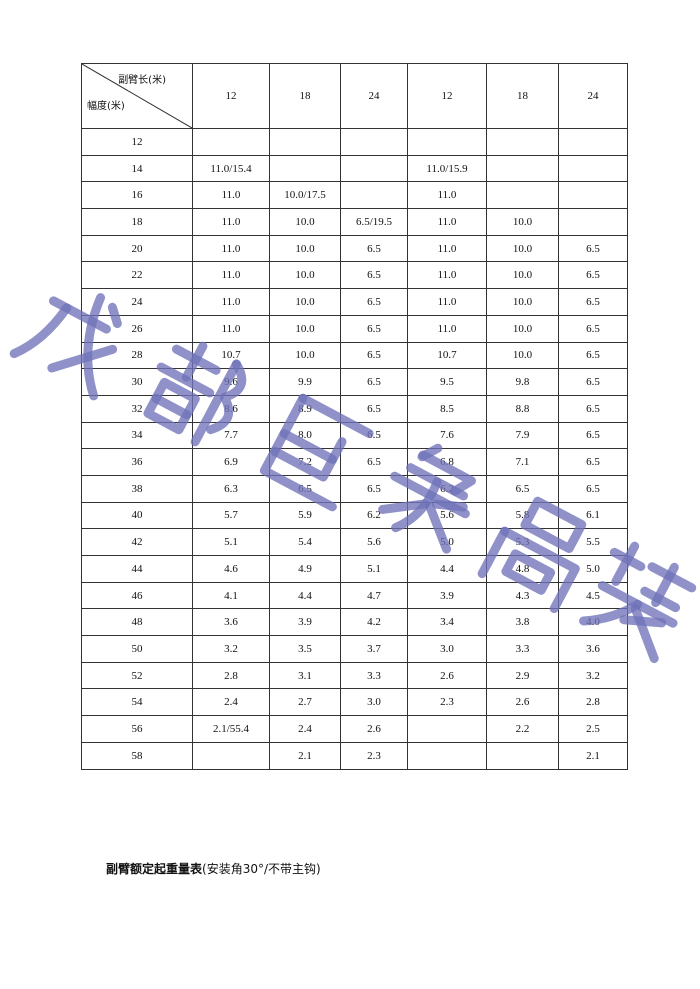 This screenshot has height=989, width=700. What do you see at coordinates (447, 408) in the screenshot?
I see `capacity-cell: 8.5` at bounding box center [447, 408].